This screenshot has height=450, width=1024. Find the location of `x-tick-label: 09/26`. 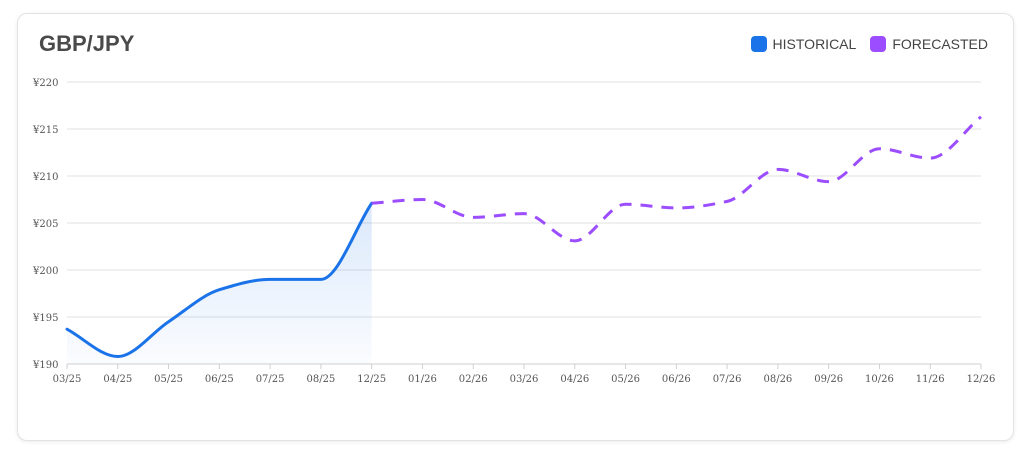

x-tick-label: 09/26 is located at coordinates (828, 379).